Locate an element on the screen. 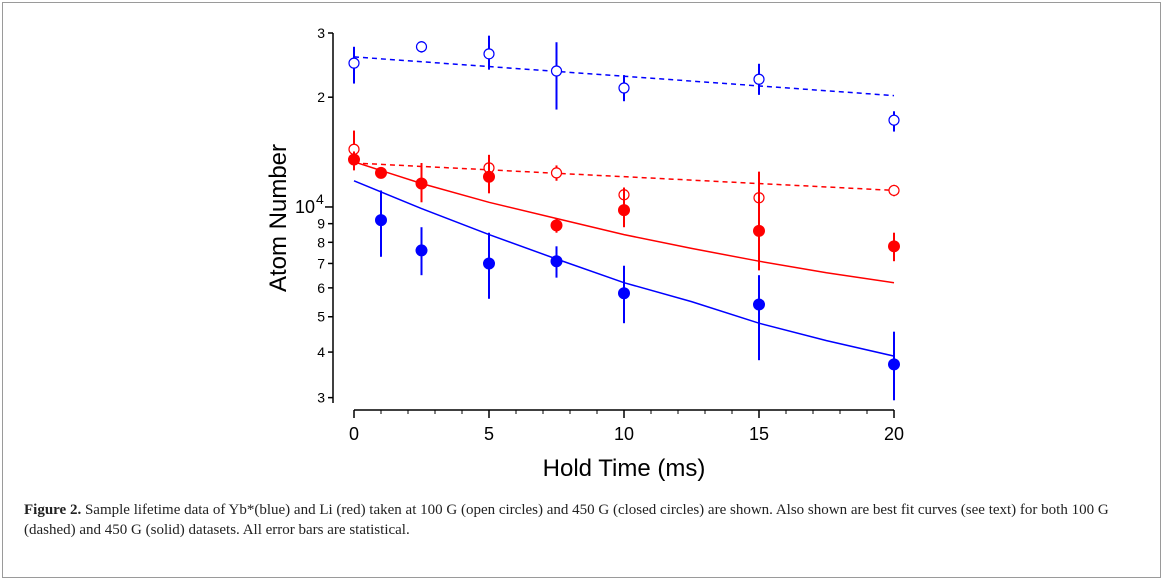  y-tick-label: 7 is located at coordinates (321, 263).